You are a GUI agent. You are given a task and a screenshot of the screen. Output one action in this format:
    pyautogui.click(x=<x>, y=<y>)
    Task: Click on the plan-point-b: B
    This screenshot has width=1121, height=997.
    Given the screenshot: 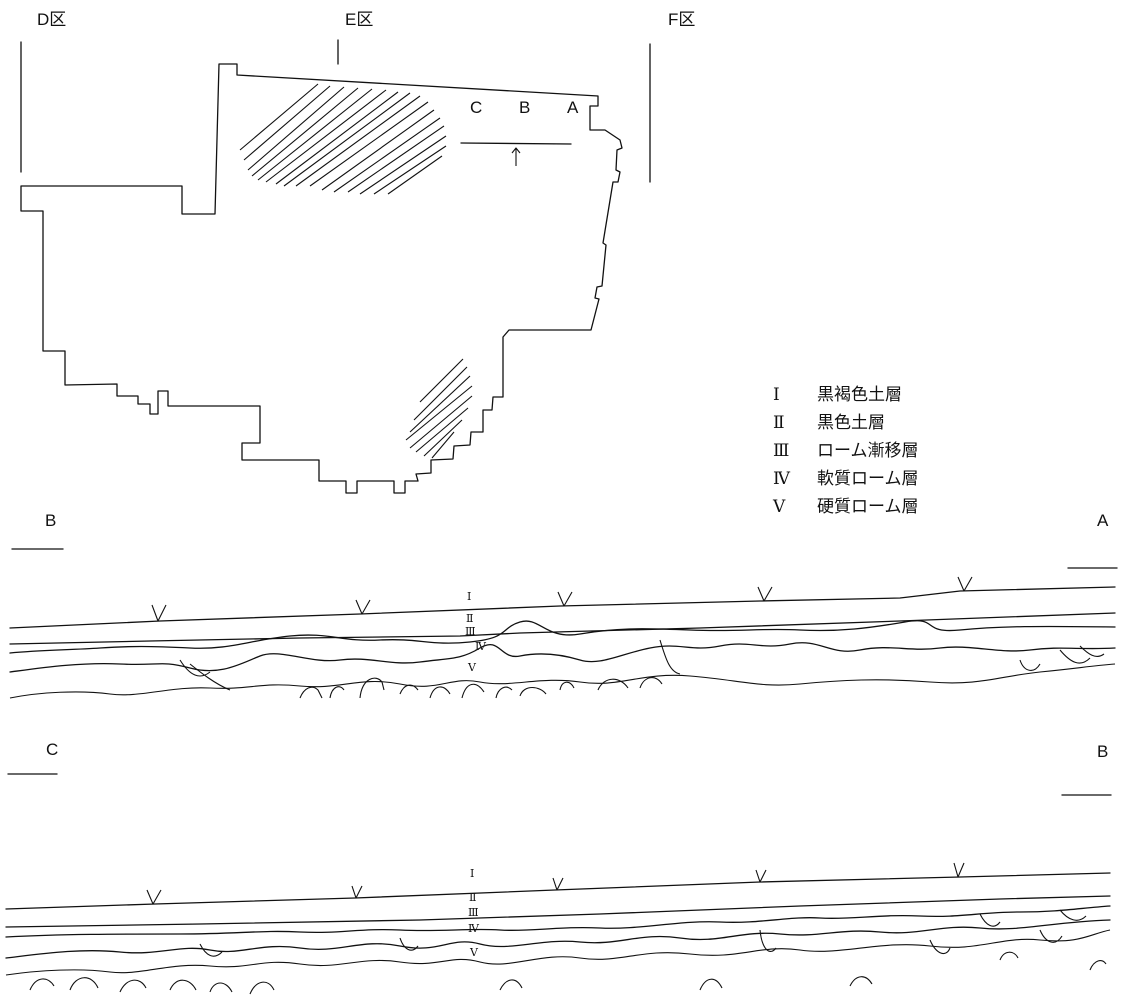 What is the action you would take?
    pyautogui.click(x=524, y=107)
    